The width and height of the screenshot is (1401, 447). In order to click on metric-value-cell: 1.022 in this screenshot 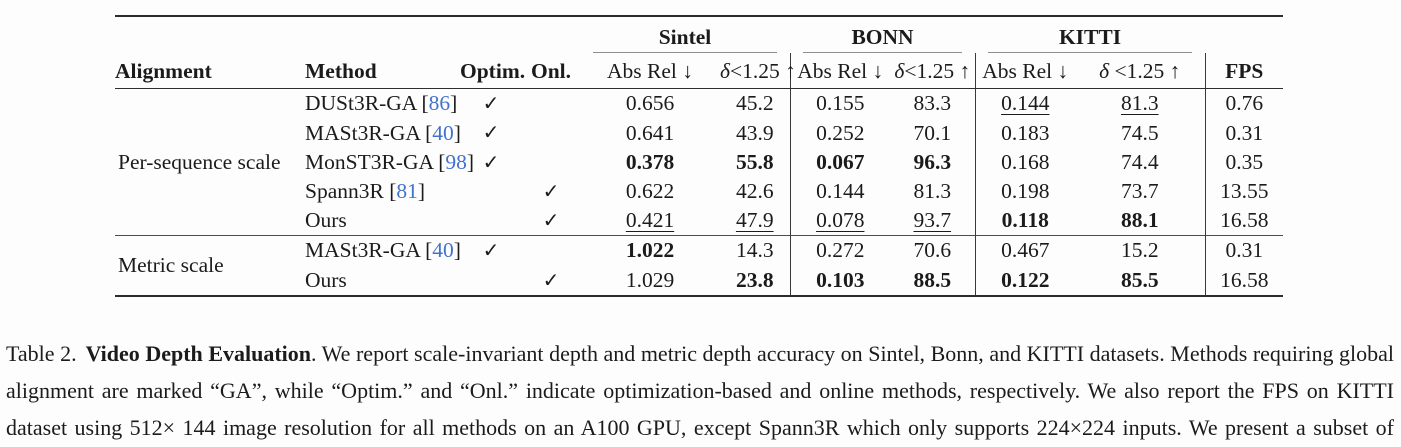, I will do `click(650, 250)`.